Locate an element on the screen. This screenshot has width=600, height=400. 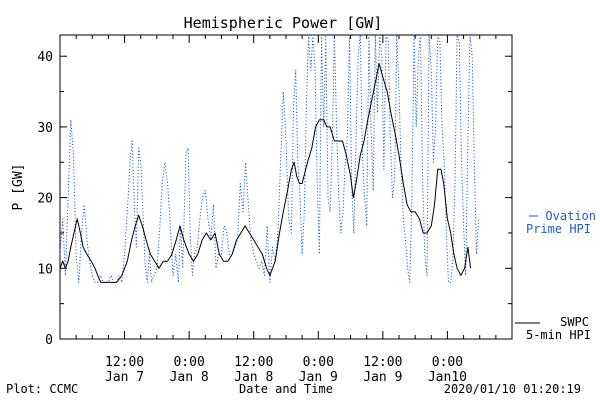
y-tick-label: 0 is located at coordinates (49, 340).